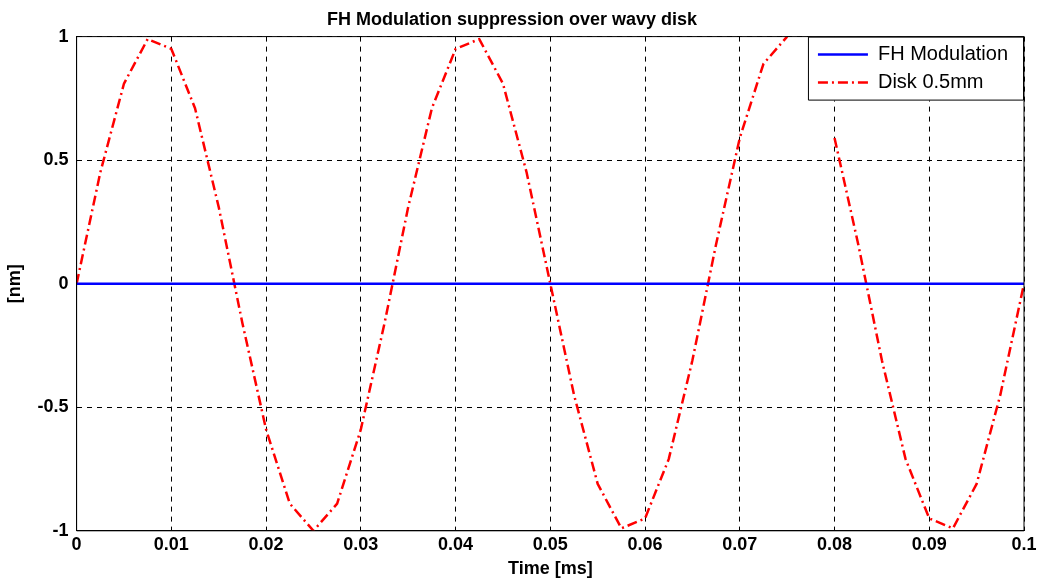  What do you see at coordinates (942, 53) in the screenshot?
I see `legend-label: FH Modulation` at bounding box center [942, 53].